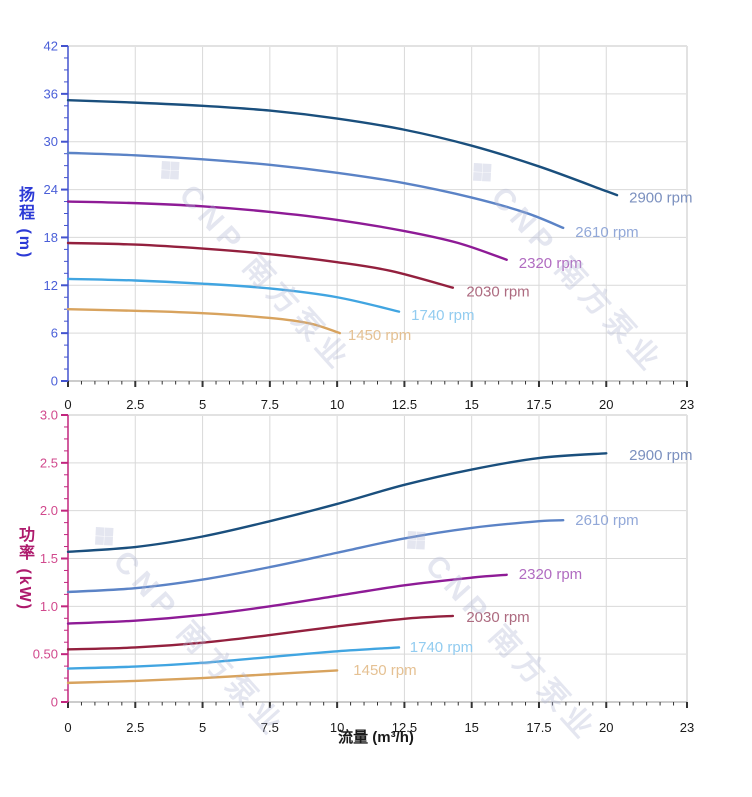 The image size is (752, 797). I want to click on y-tick-label: 1.0, so click(49, 606).